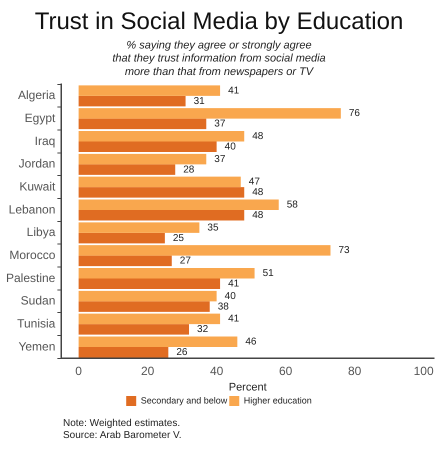 The width and height of the screenshot is (444, 454). I want to click on data-label: 76, so click(354, 114).